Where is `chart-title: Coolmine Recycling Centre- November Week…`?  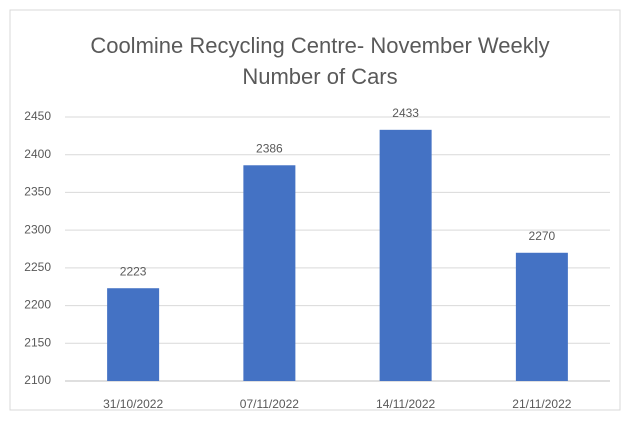
chart-title: Coolmine Recycling Centre- November Week… is located at coordinates (320, 61).